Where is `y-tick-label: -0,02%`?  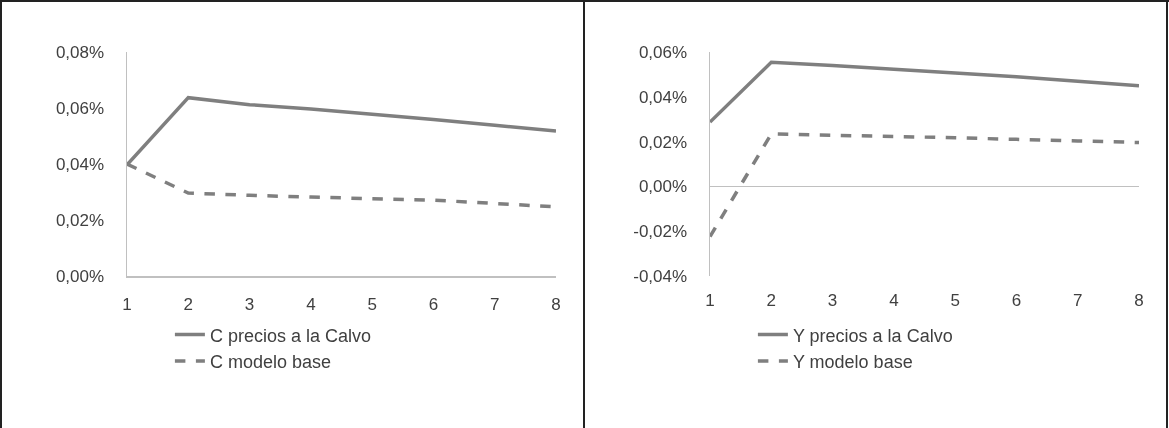
y-tick-label: -0,02% is located at coordinates (660, 232).